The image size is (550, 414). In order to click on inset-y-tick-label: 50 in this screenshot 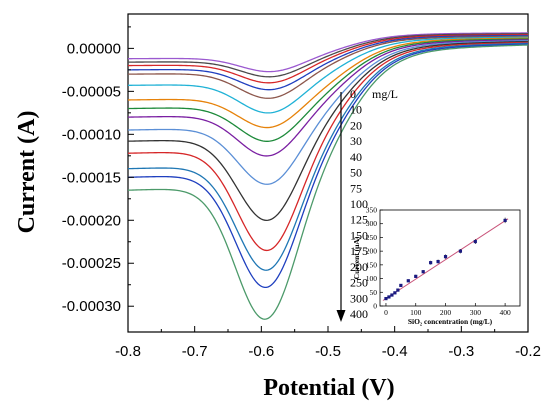, I will do `click(374, 292)`.